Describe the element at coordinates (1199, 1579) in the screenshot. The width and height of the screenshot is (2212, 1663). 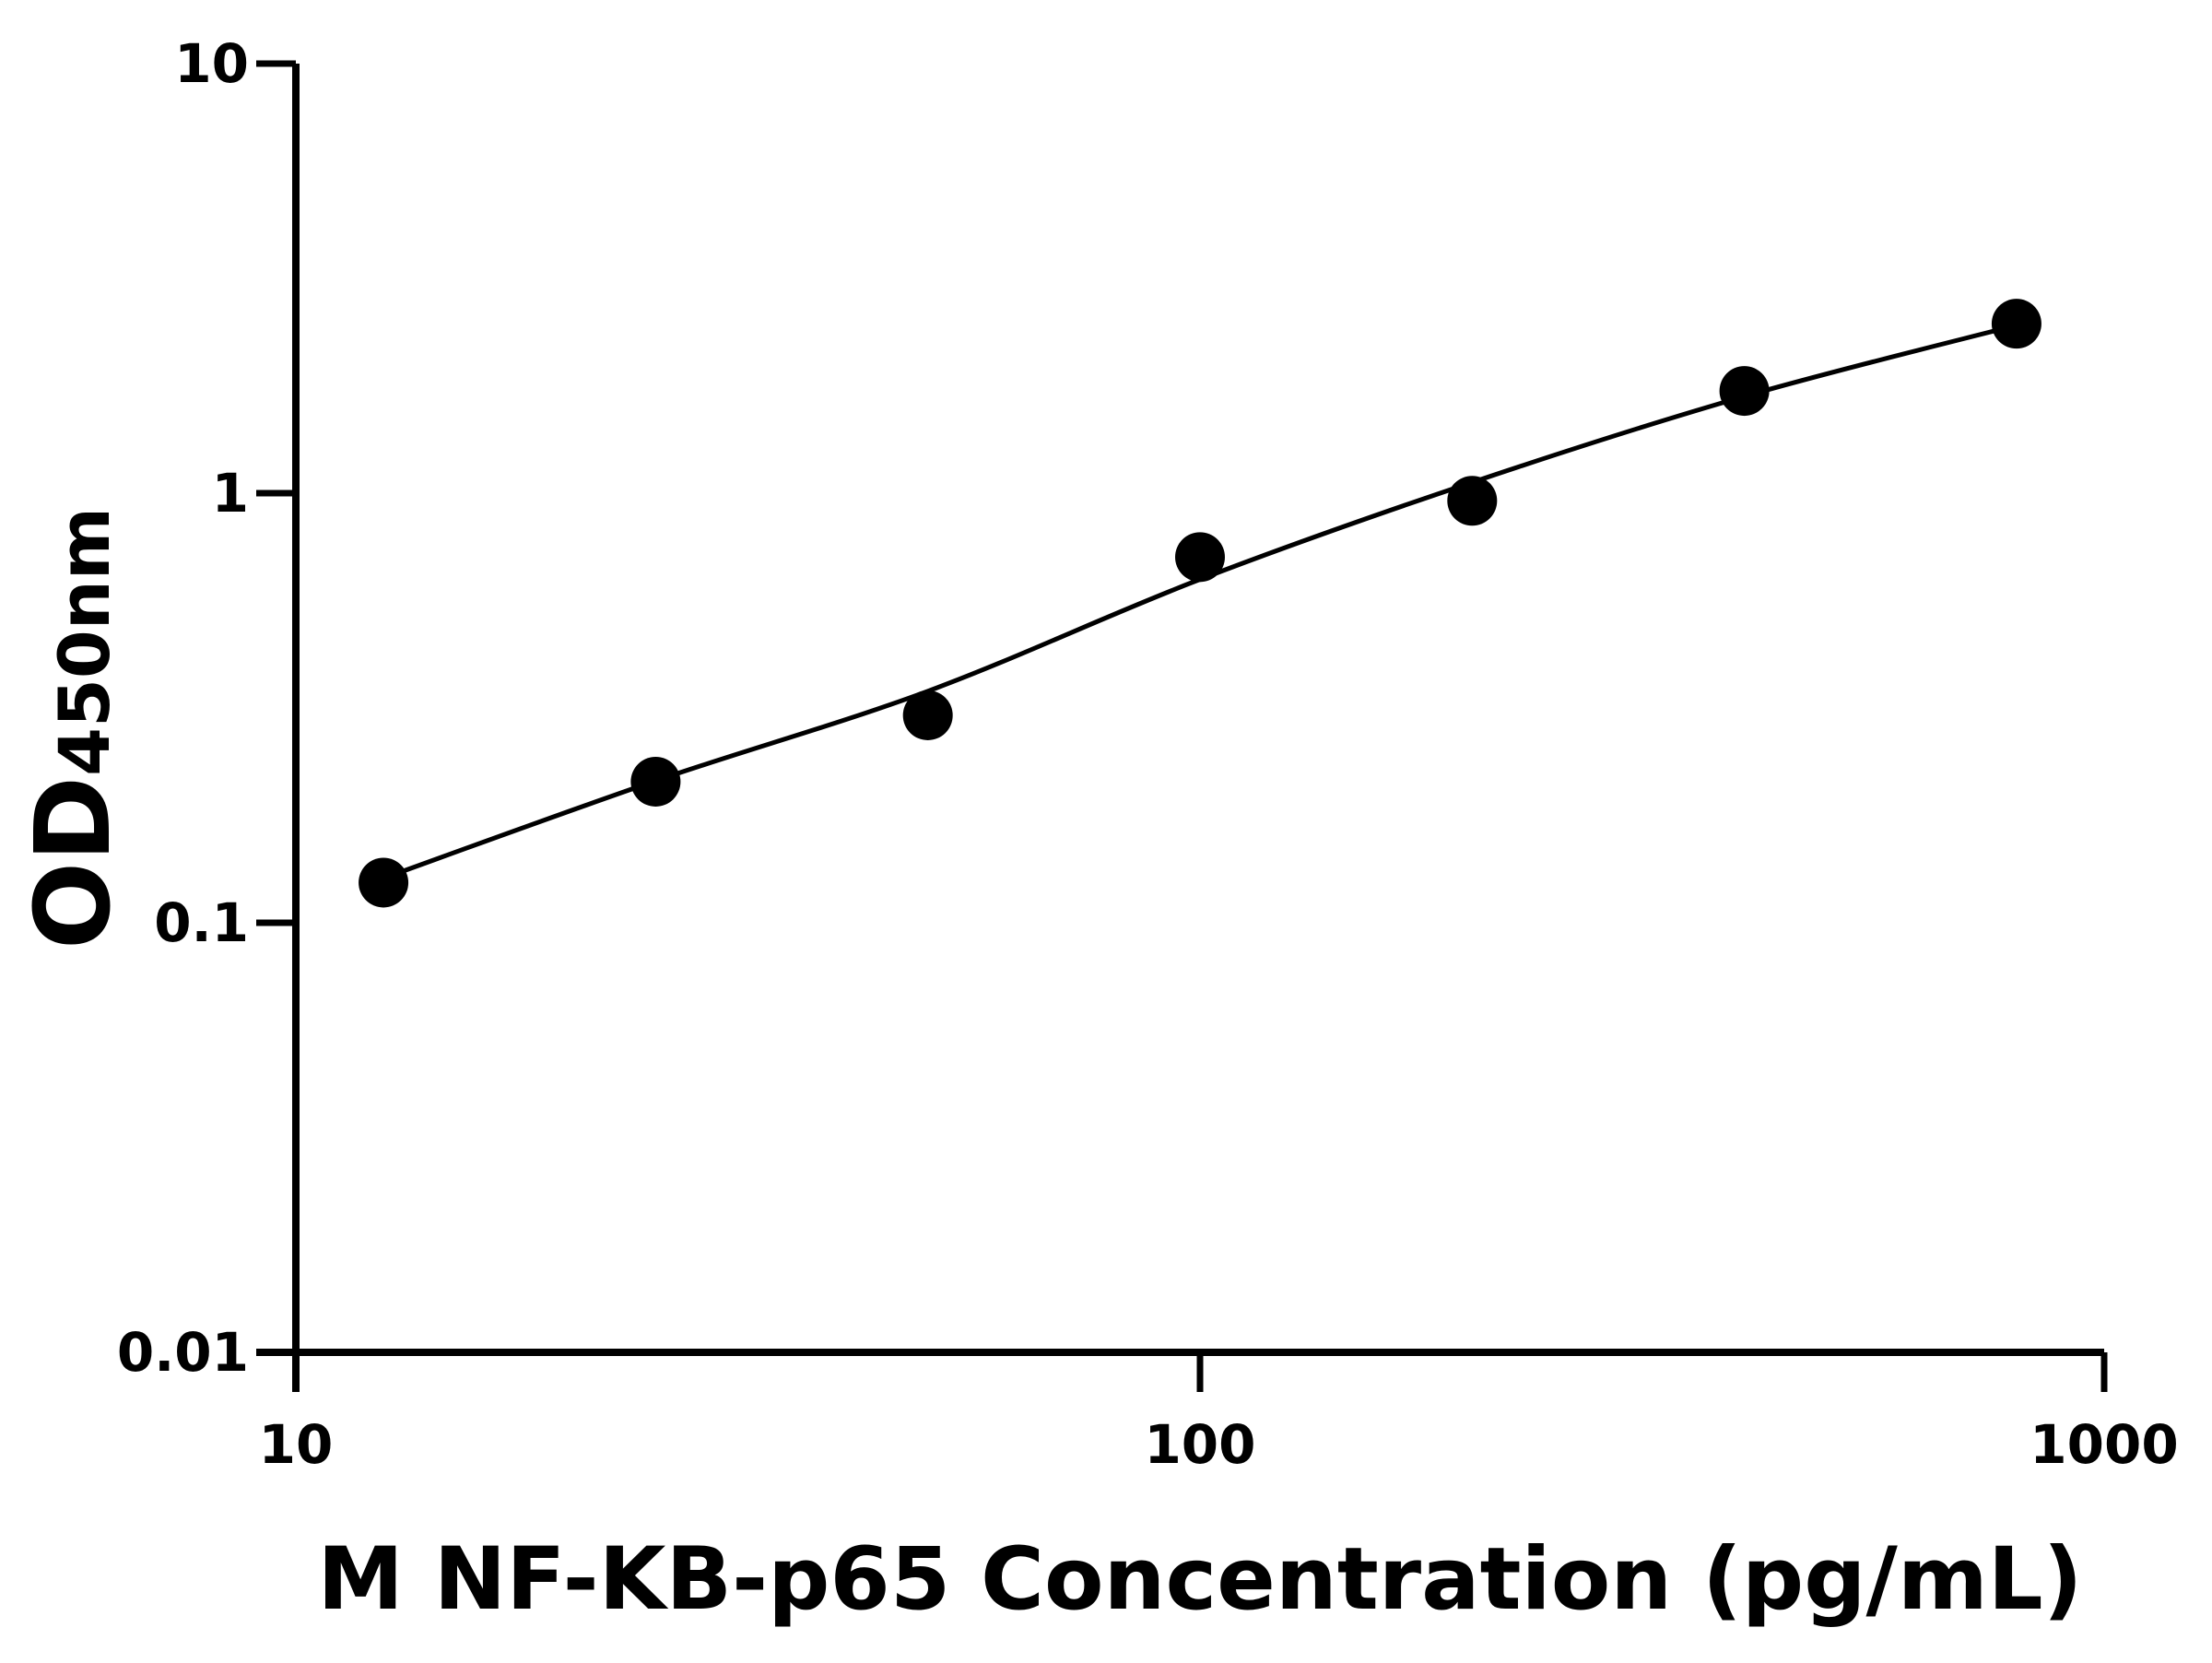
I see `x-axis-label: M NF-KB-p65 Concentration (pg/mL)` at that location.